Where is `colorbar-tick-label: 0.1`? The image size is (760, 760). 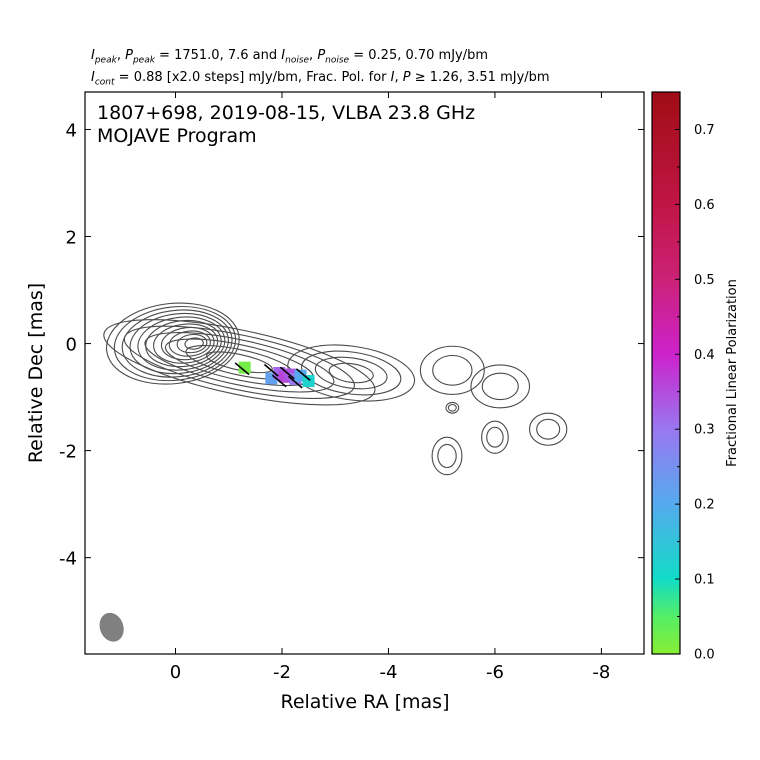 colorbar-tick-label: 0.1 is located at coordinates (704, 580).